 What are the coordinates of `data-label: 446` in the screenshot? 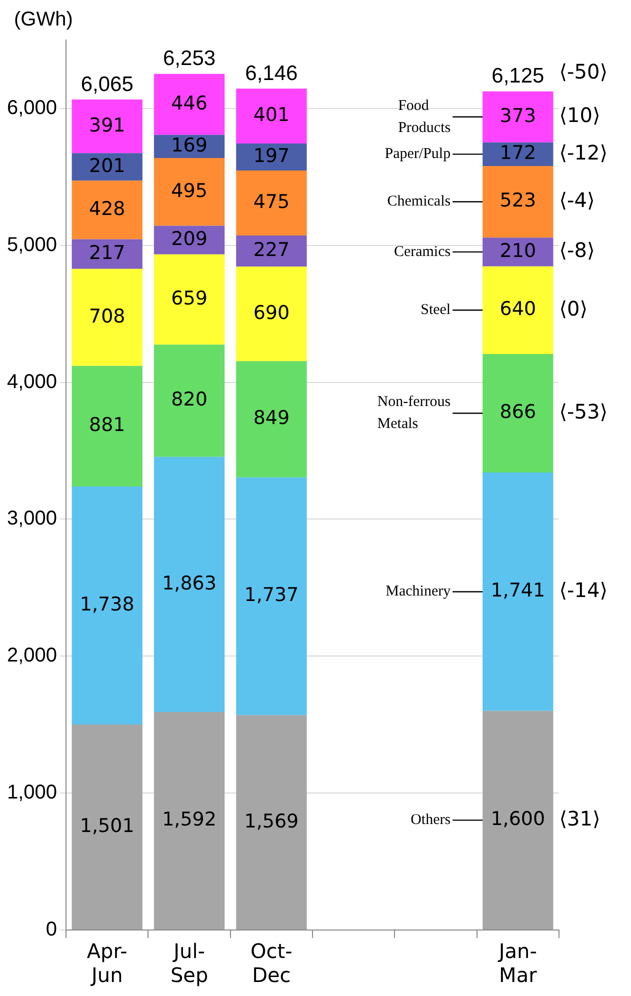 It's located at (189, 103).